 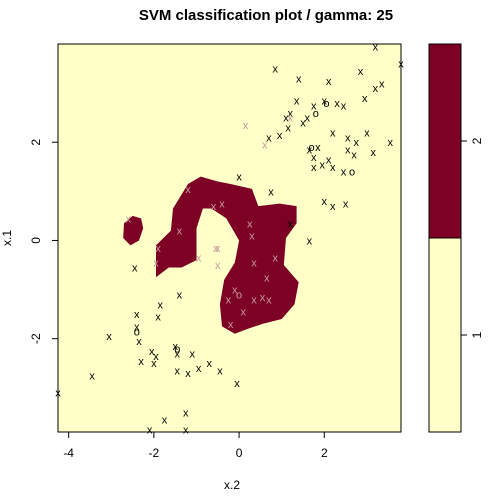 I want to click on y-axis-label: x.1, so click(x=7, y=238).